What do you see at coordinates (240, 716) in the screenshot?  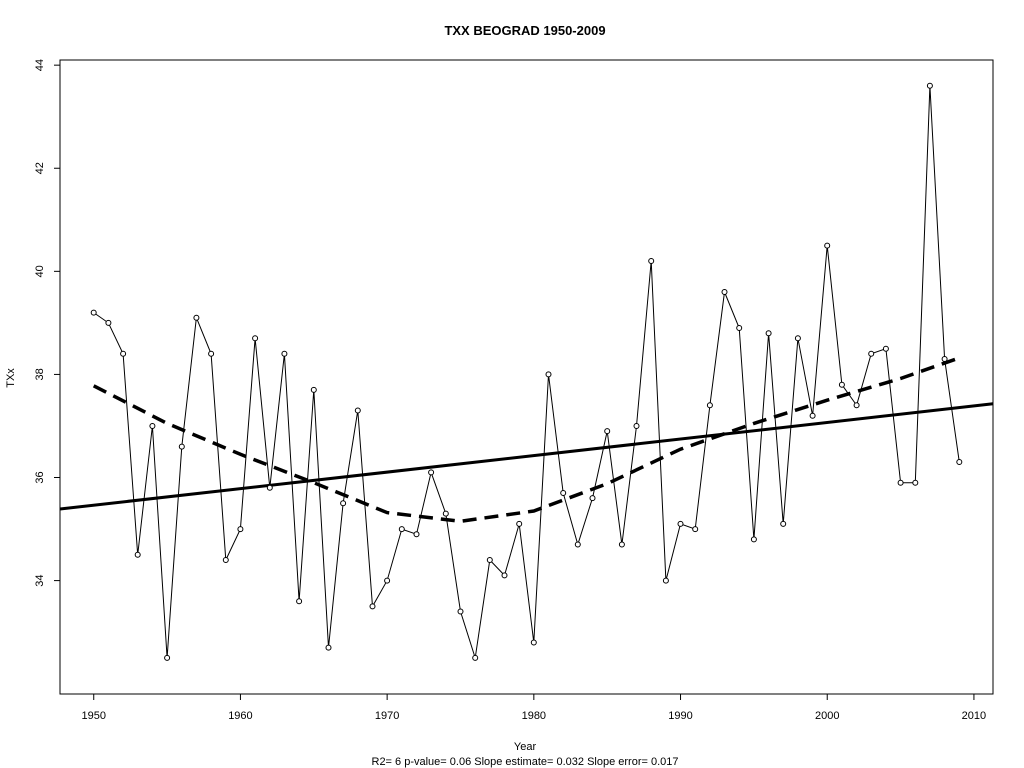 I see `x-tick-label: 1960` at bounding box center [240, 716].